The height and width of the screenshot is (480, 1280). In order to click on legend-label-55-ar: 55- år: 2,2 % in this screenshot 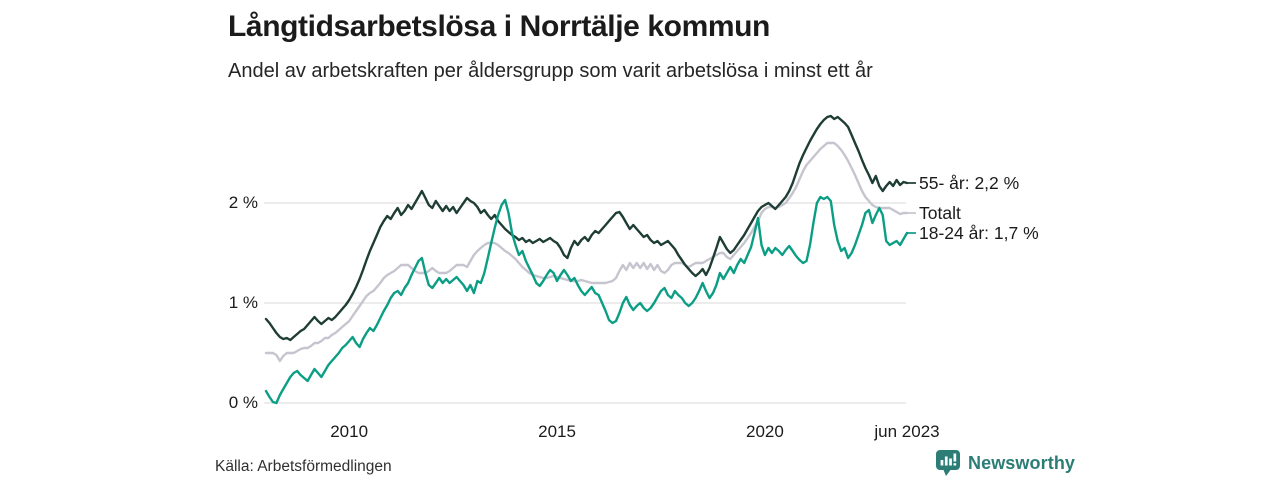, I will do `click(969, 182)`.